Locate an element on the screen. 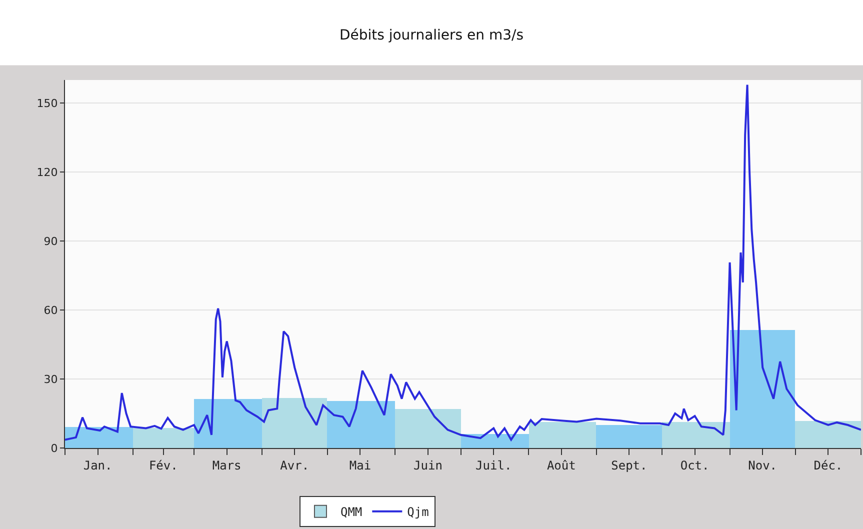 The image size is (863, 529). x-tick-label: Avr. is located at coordinates (295, 465).